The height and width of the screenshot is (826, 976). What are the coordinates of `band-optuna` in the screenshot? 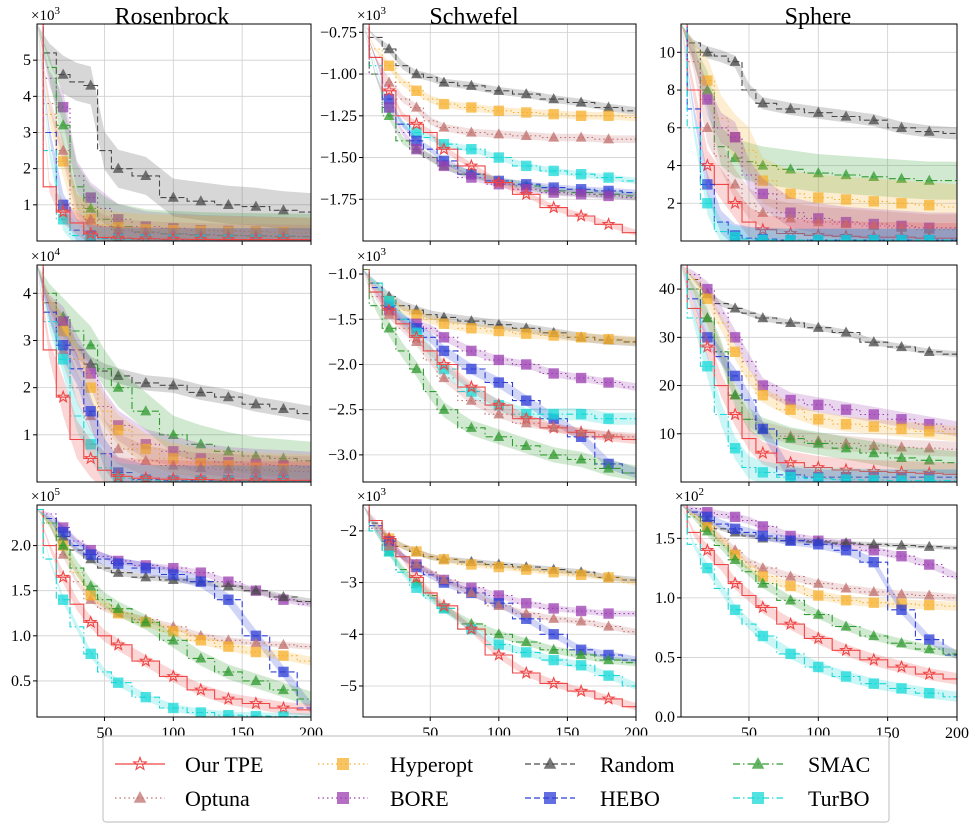 It's located at (819, 132).